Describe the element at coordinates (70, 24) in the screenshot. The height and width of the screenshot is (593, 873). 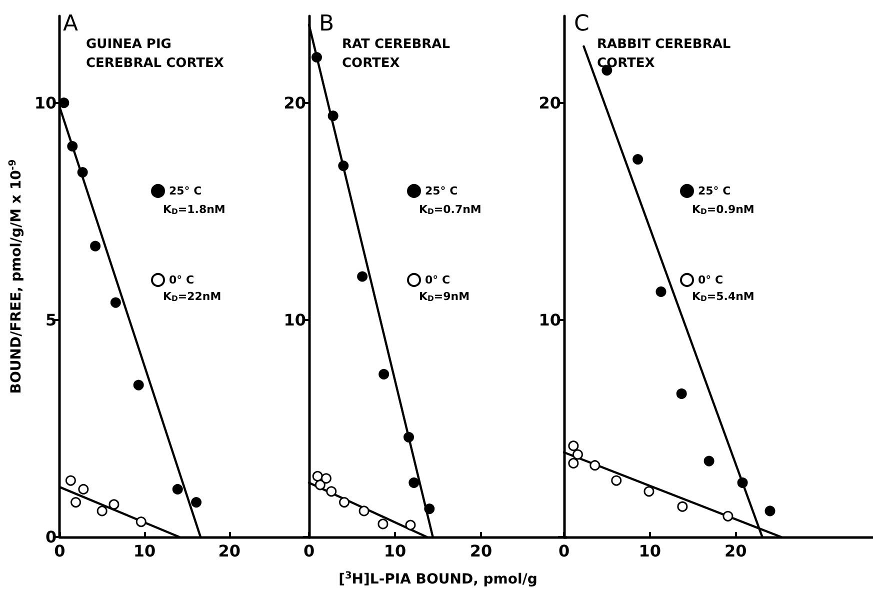
I see `chart-title: A` at that location.